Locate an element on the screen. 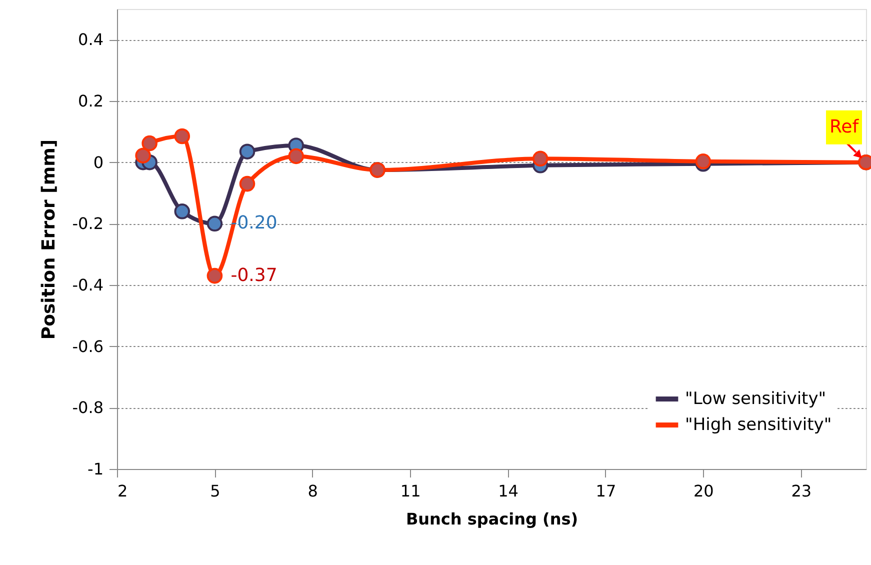  x-tick-label: 11 is located at coordinates (410, 491).